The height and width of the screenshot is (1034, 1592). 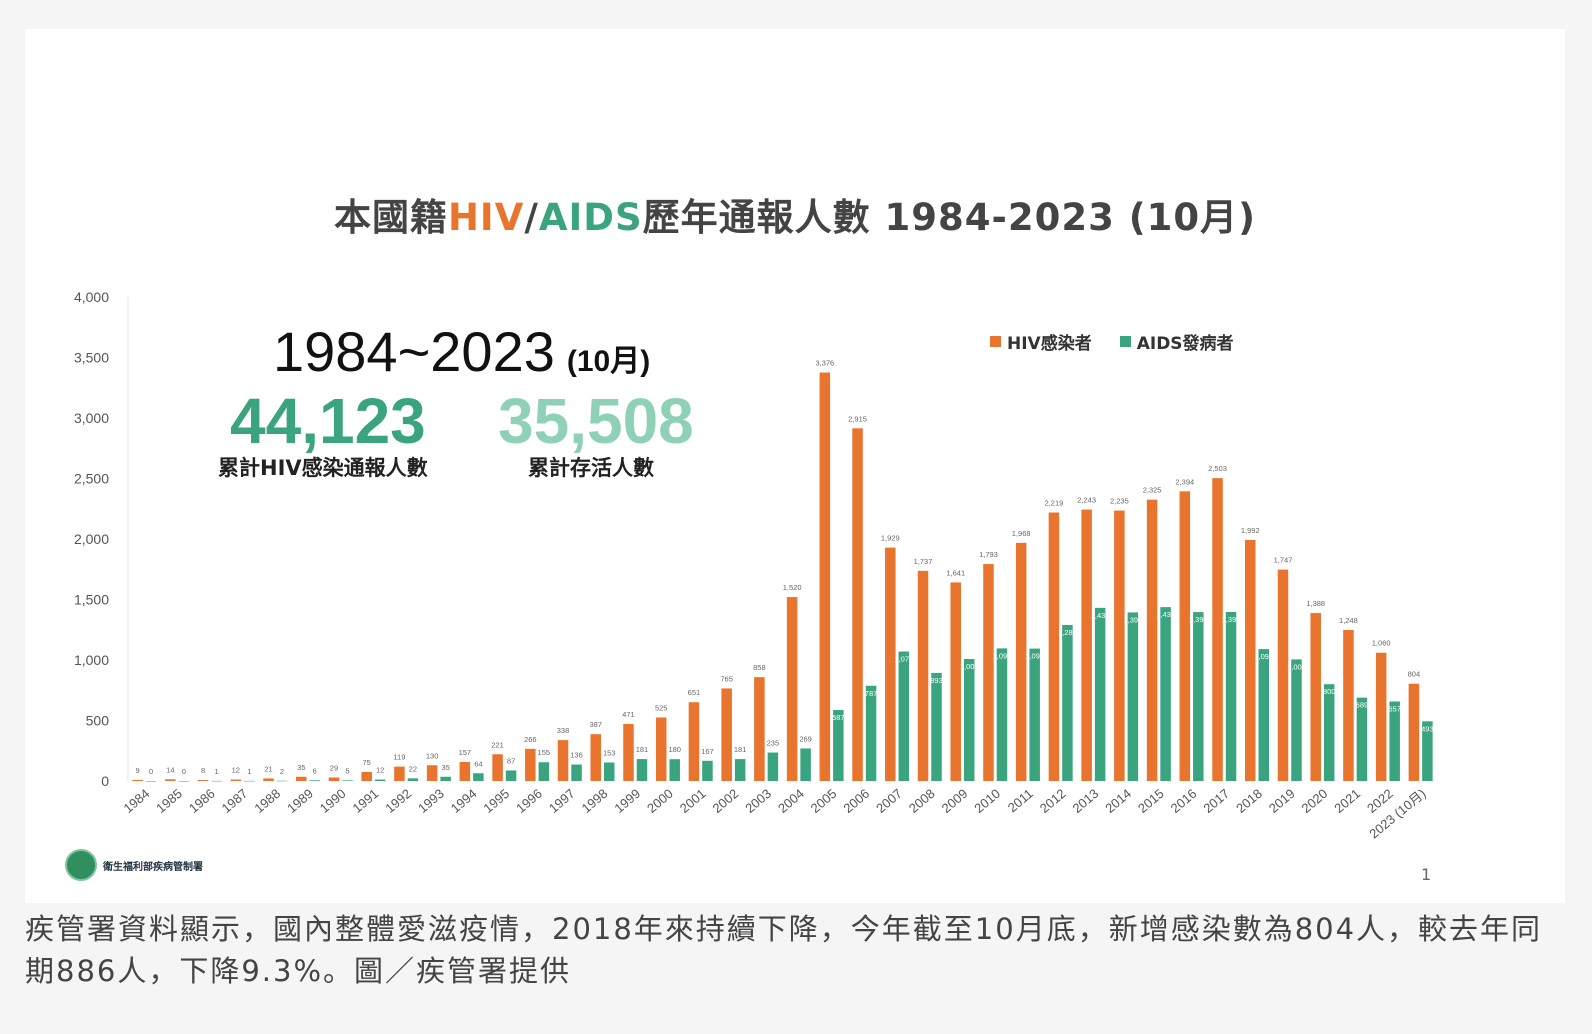 What do you see at coordinates (1217, 468) in the screenshot?
I see `data-label-hiv: 2,503` at bounding box center [1217, 468].